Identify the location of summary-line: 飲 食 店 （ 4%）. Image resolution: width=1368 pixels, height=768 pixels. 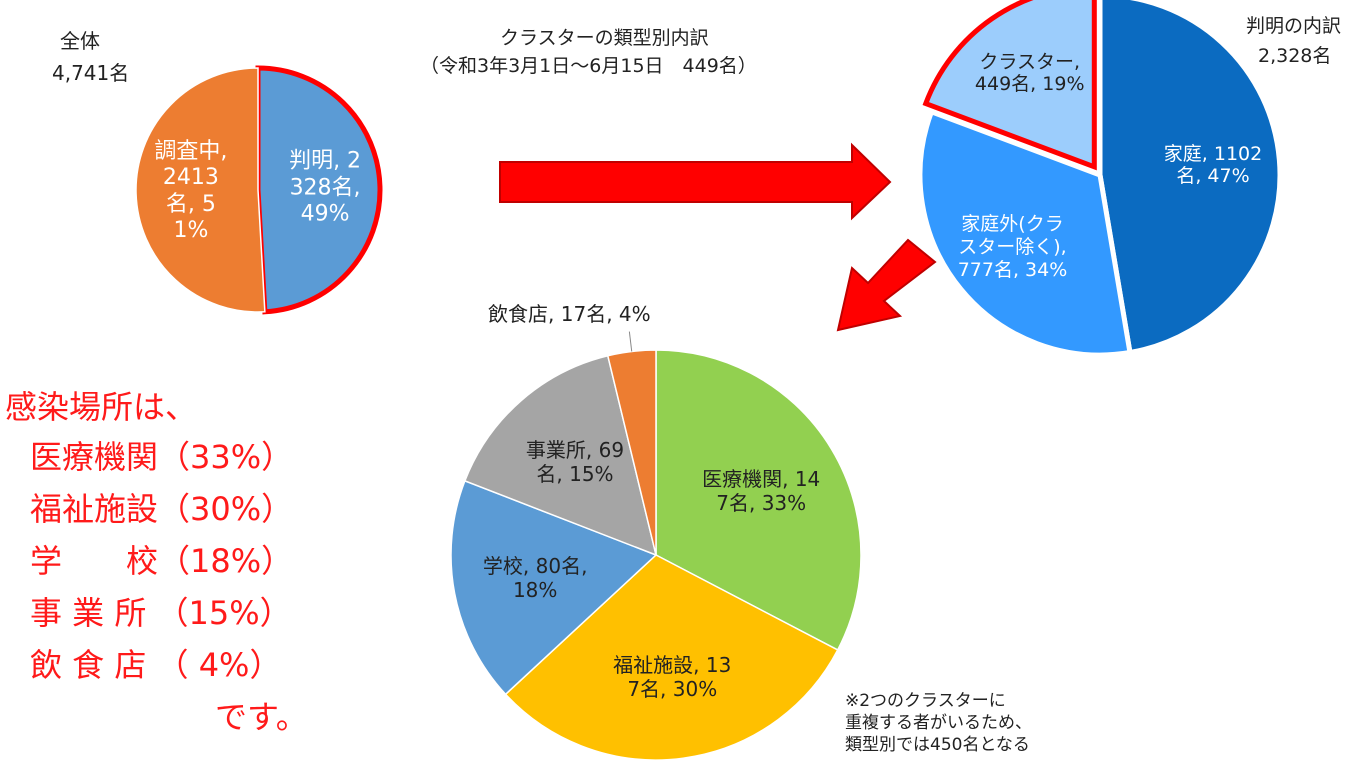
(156, 665).